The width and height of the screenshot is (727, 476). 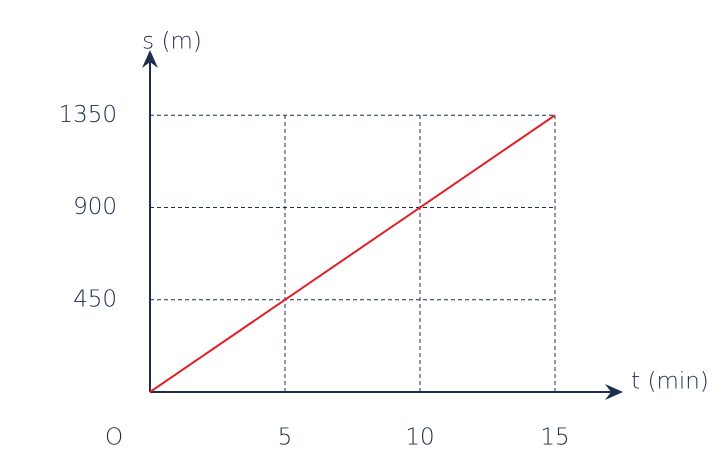 I want to click on x-tick-label: 10, so click(x=419, y=438).